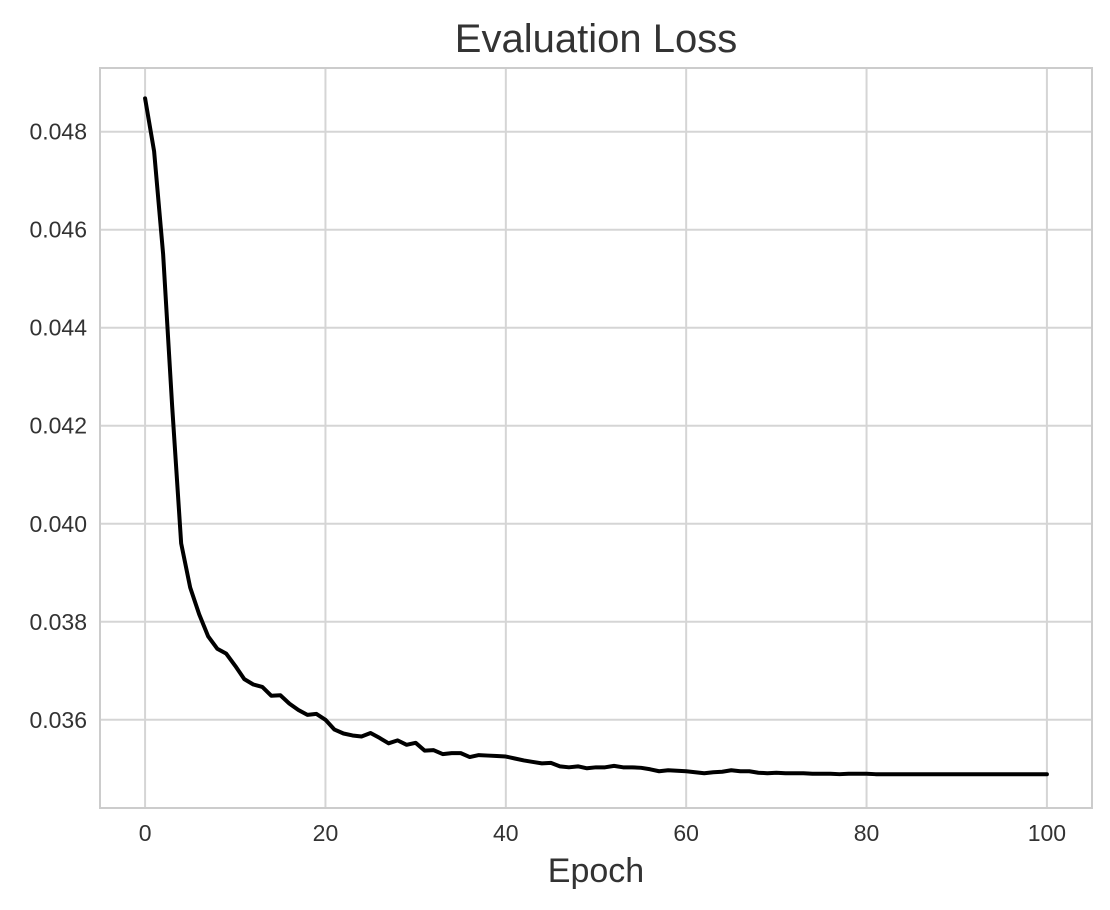  Describe the element at coordinates (596, 871) in the screenshot. I see `x-axis-title: Epoch` at that location.